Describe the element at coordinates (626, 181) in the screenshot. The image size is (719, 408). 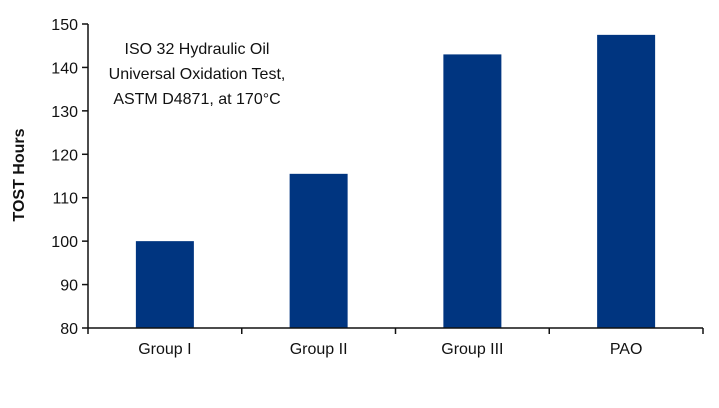
I see `bar-pao` at that location.